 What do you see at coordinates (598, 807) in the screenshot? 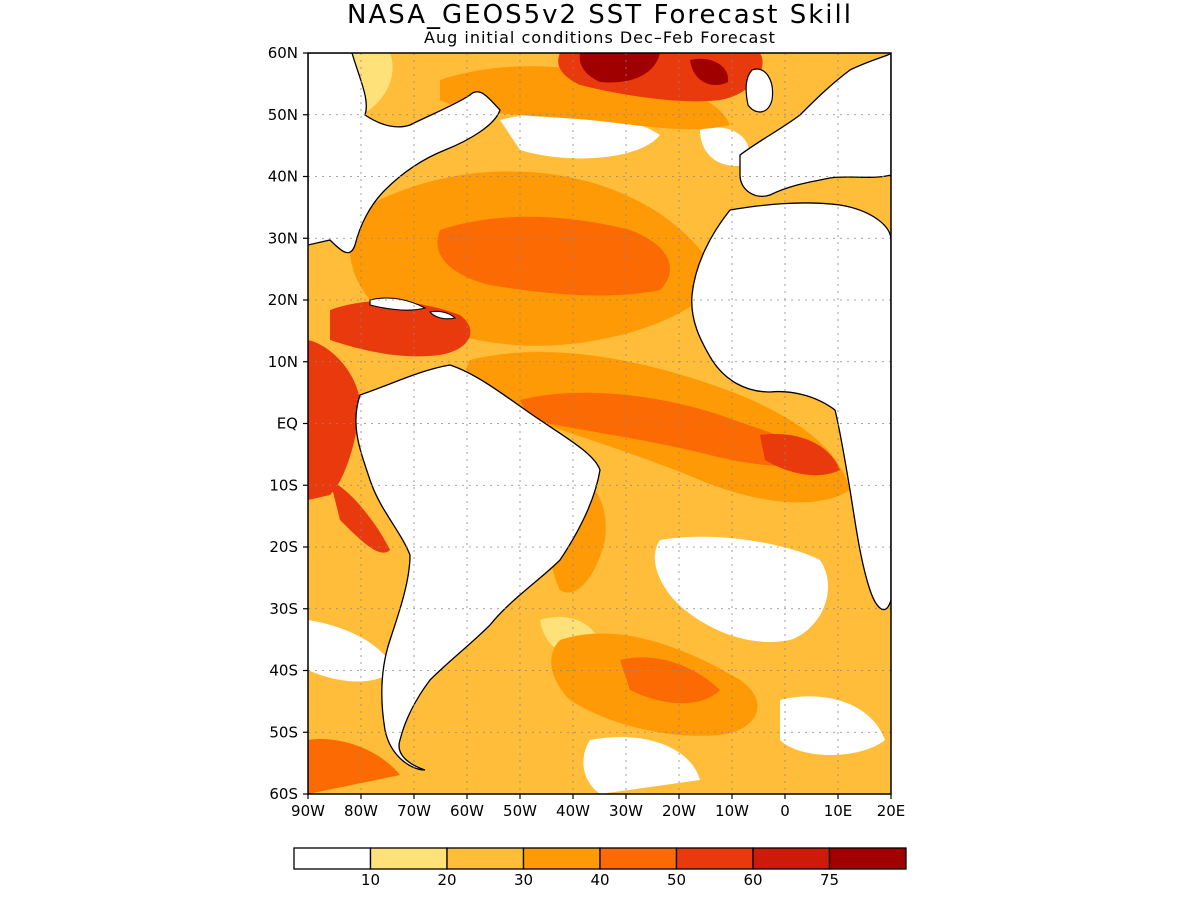
I see `longitude-labels: 90W 80W 70W 60W 50W 40W 30W 20W 10W 0 10E 20E` at bounding box center [598, 807].